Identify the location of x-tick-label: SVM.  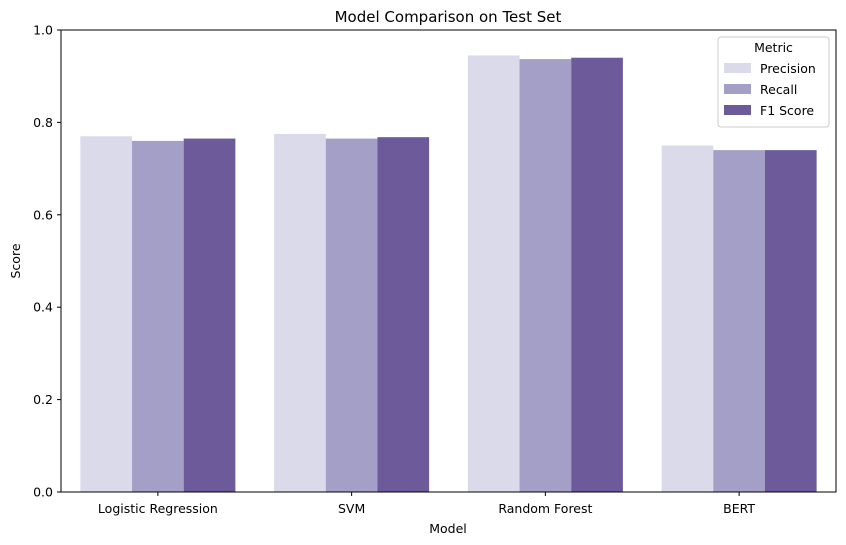
(351, 508).